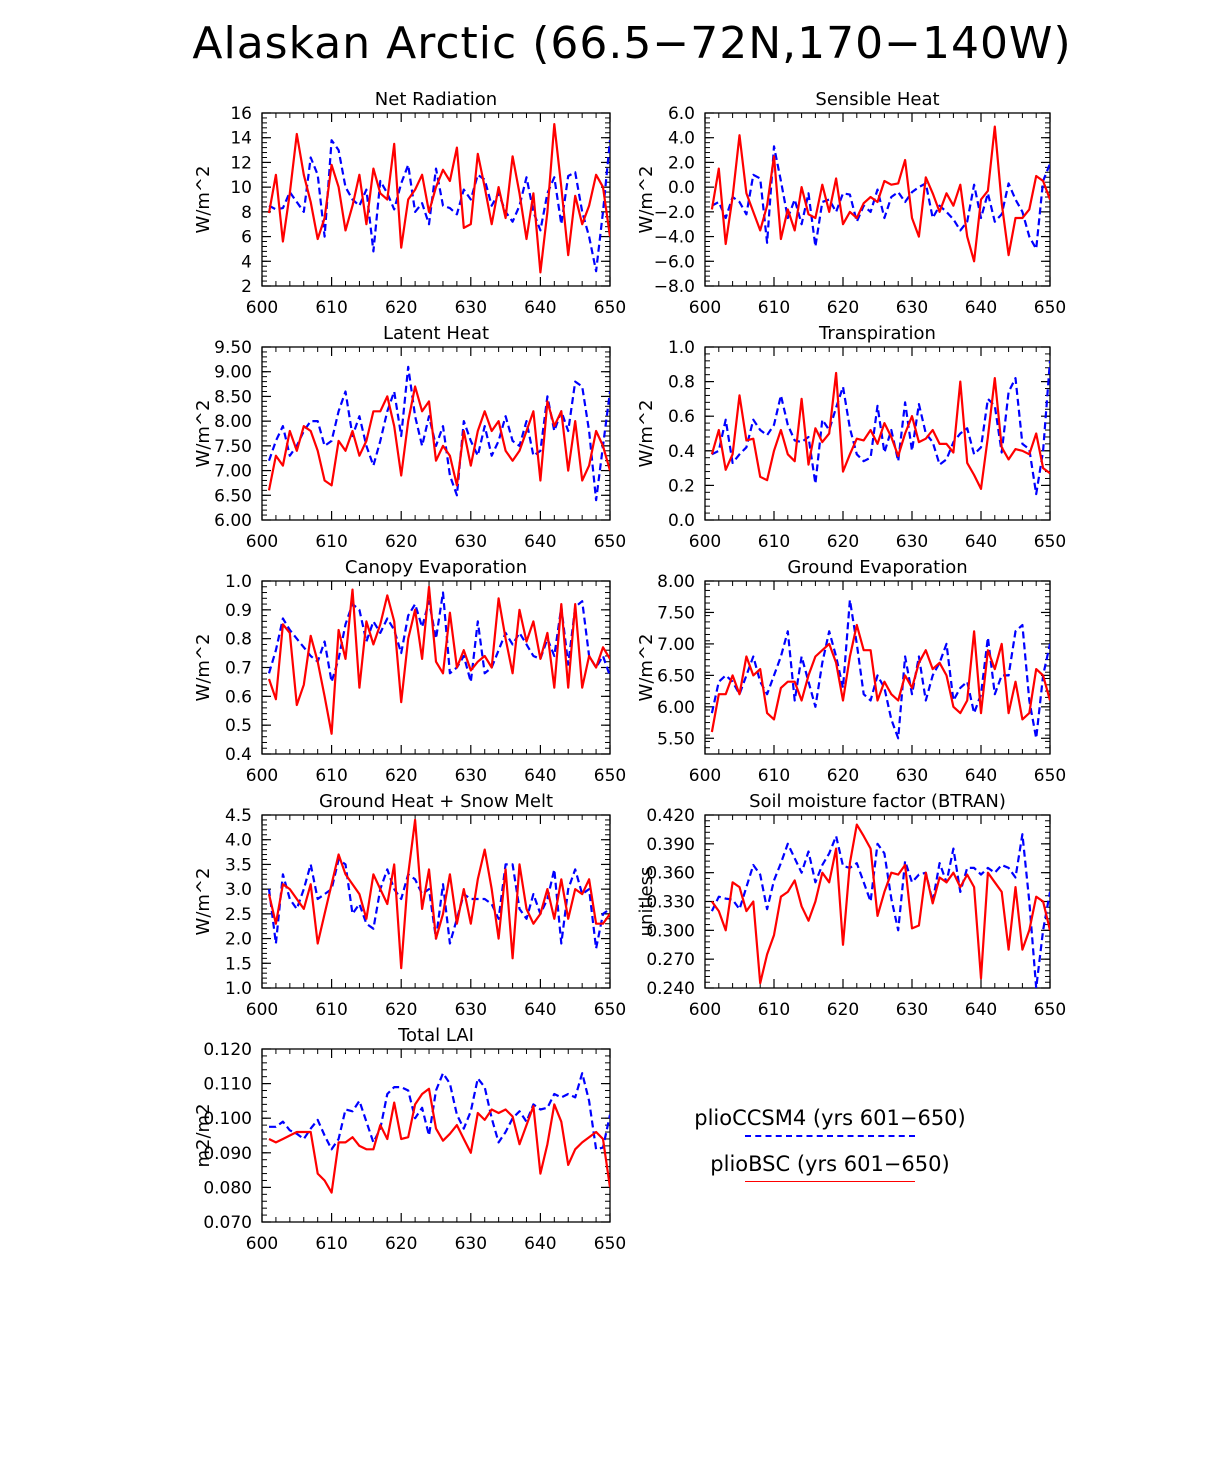  Describe the element at coordinates (676, 676) in the screenshot. I see `y-tick-label: 6.50` at that location.